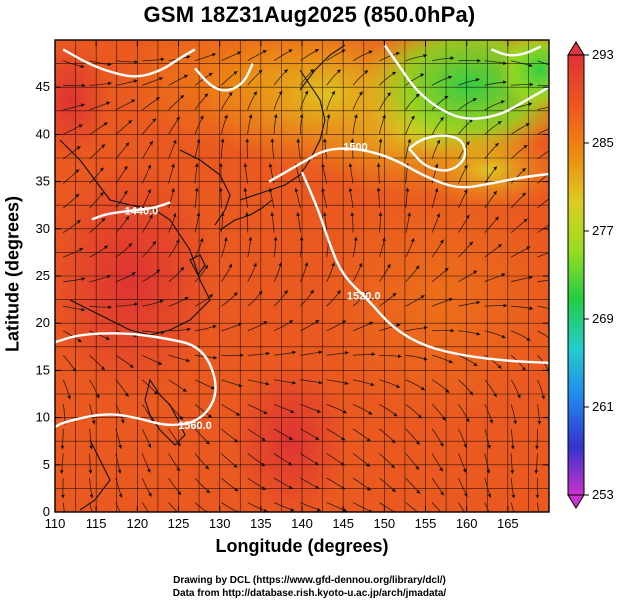 The height and width of the screenshot is (605, 619). Describe the element at coordinates (261, 523) in the screenshot. I see `x-tick-label: 135` at that location.